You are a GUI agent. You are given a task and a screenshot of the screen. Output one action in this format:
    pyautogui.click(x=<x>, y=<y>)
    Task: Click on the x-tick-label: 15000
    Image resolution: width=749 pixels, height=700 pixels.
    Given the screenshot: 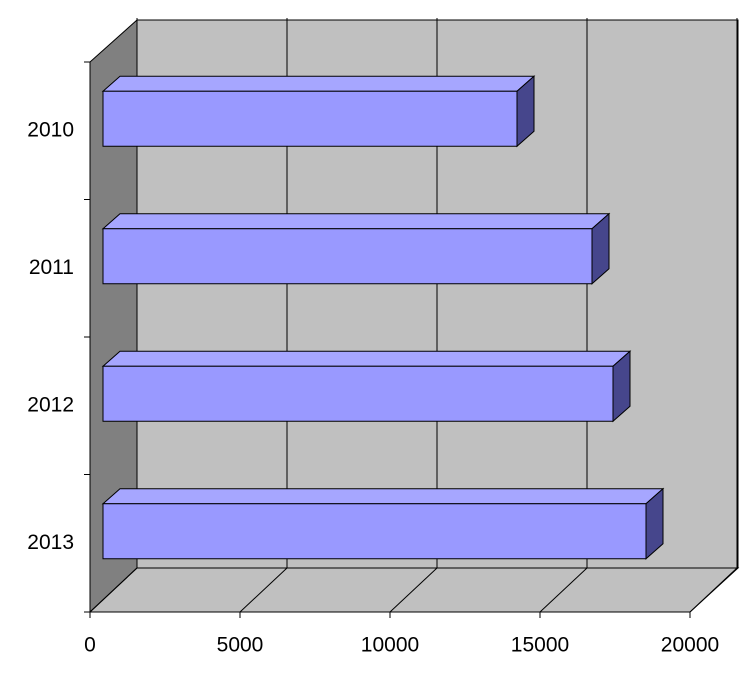 What is the action you would take?
    pyautogui.click(x=540, y=645)
    